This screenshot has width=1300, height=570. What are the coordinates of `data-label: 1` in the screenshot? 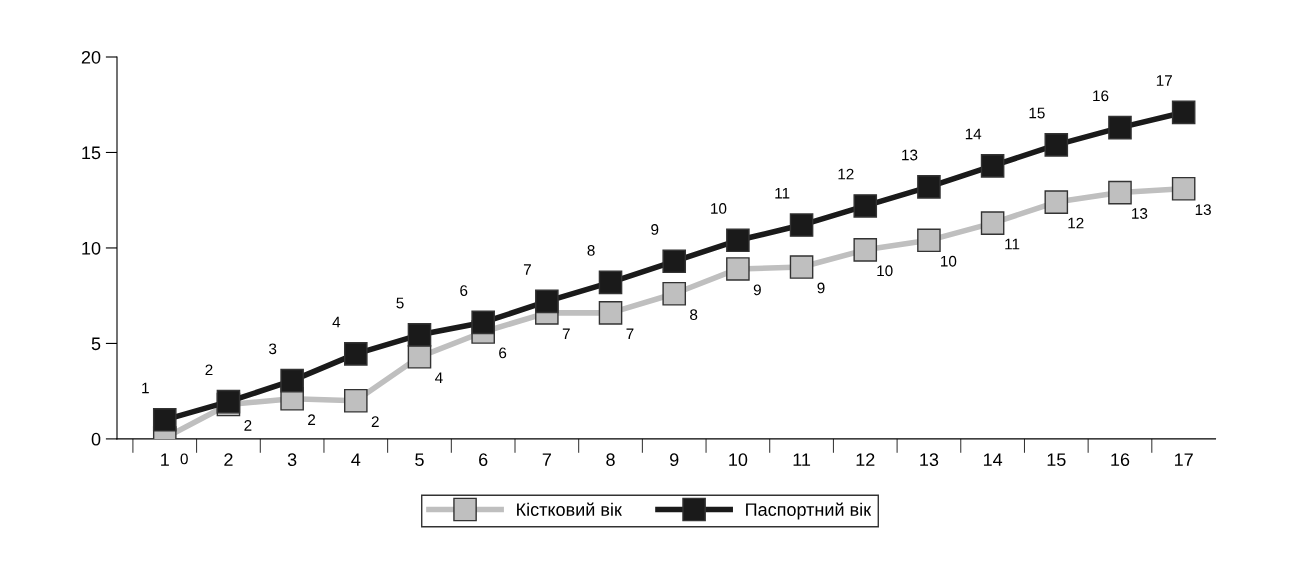 It's located at (145, 388).